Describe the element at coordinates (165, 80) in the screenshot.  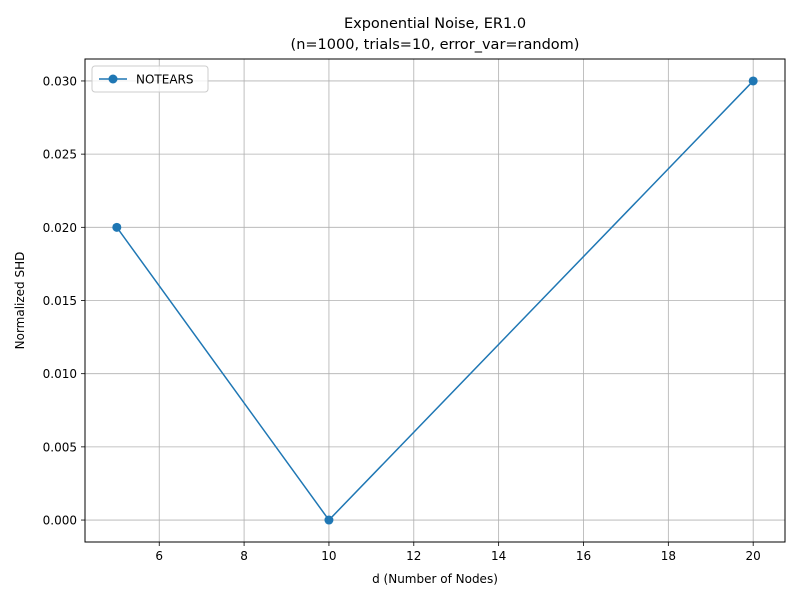
I see `legend-label: NOTEARS` at that location.